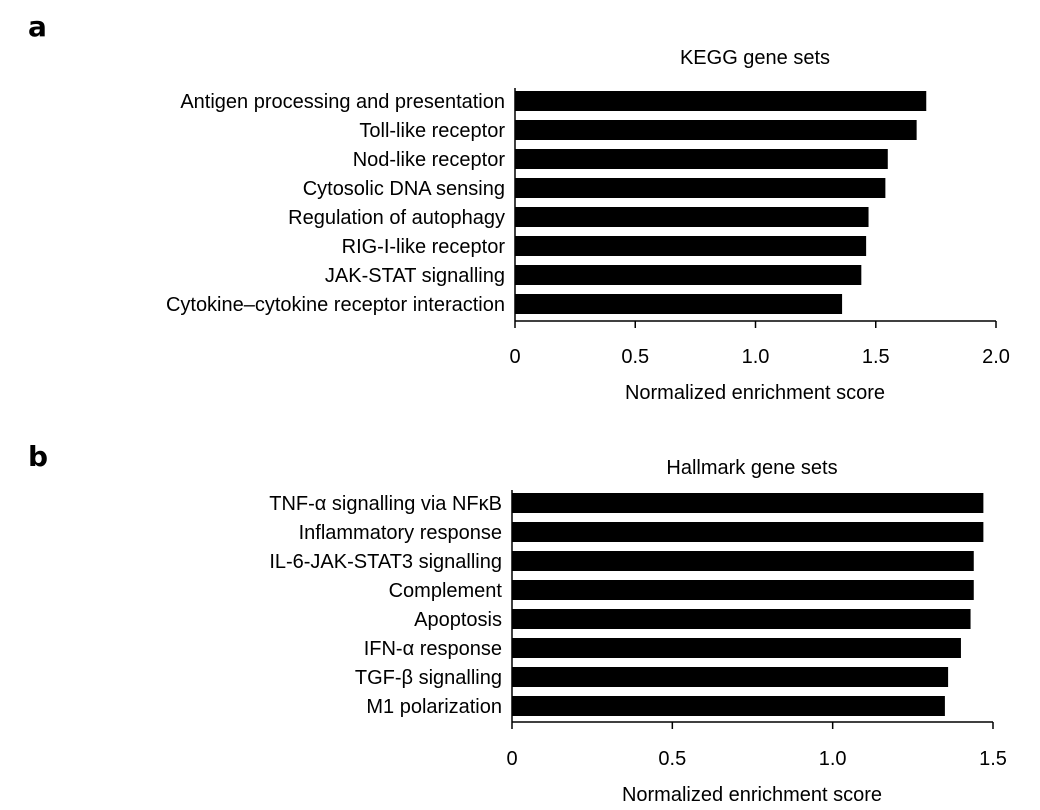 The width and height of the screenshot is (1040, 810). I want to click on panel-a-x-tick-label: 1.5, so click(876, 357).